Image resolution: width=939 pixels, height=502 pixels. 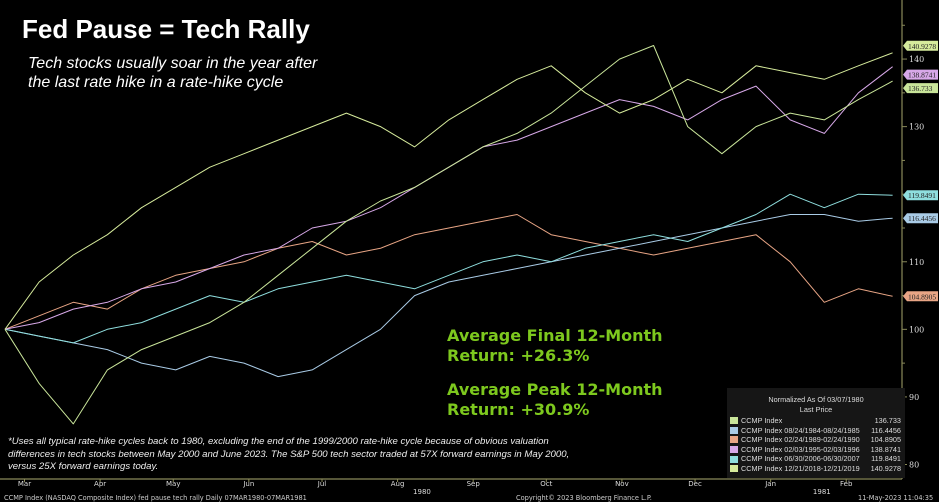 What do you see at coordinates (886, 430) in the screenshot?
I see `legend-value: 116.4456` at bounding box center [886, 430].